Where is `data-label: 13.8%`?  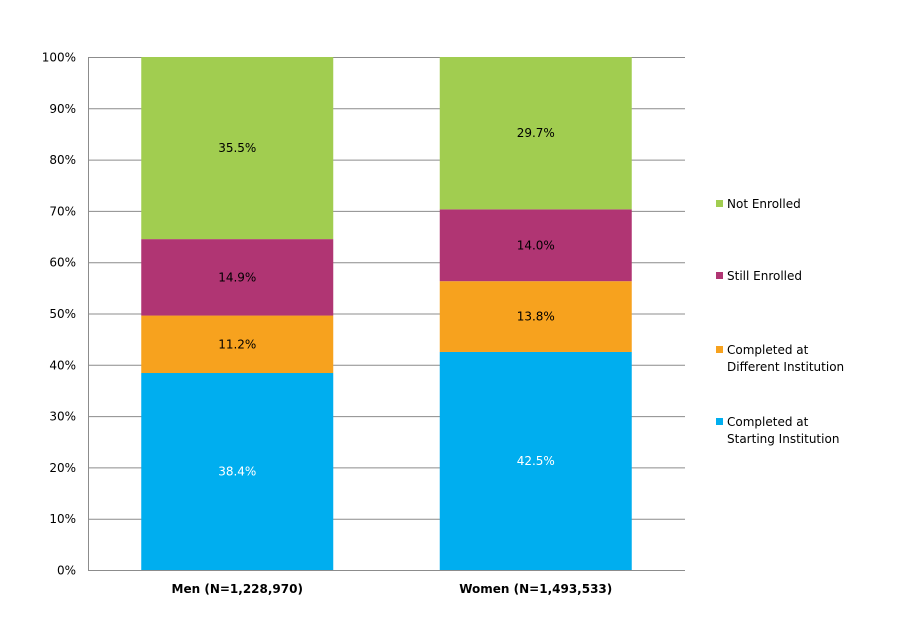 data-label: 13.8% is located at coordinates (536, 317).